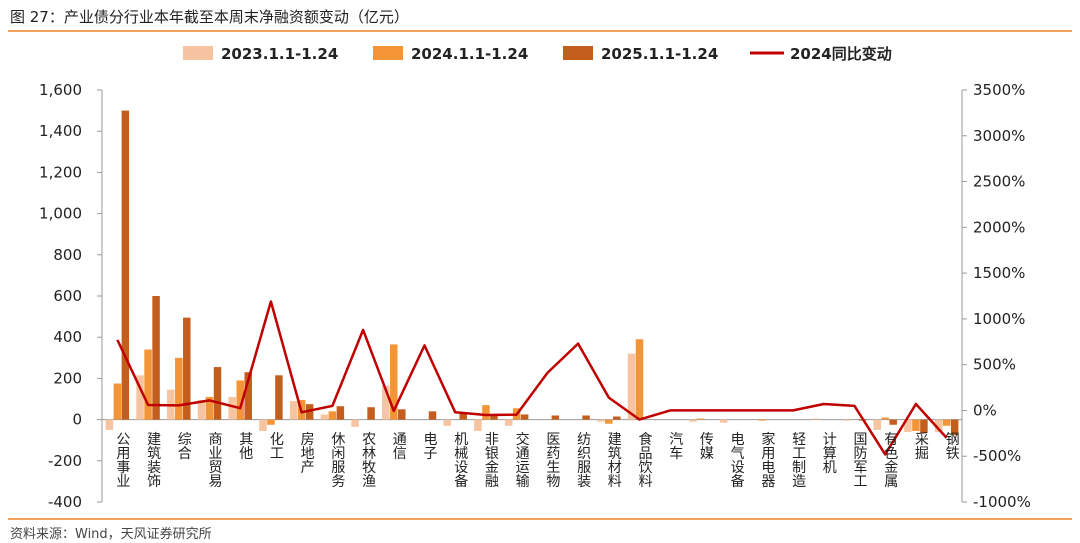 The image size is (1080, 543). Describe the element at coordinates (67, 296) in the screenshot. I see `left-tick-label: 600` at that location.